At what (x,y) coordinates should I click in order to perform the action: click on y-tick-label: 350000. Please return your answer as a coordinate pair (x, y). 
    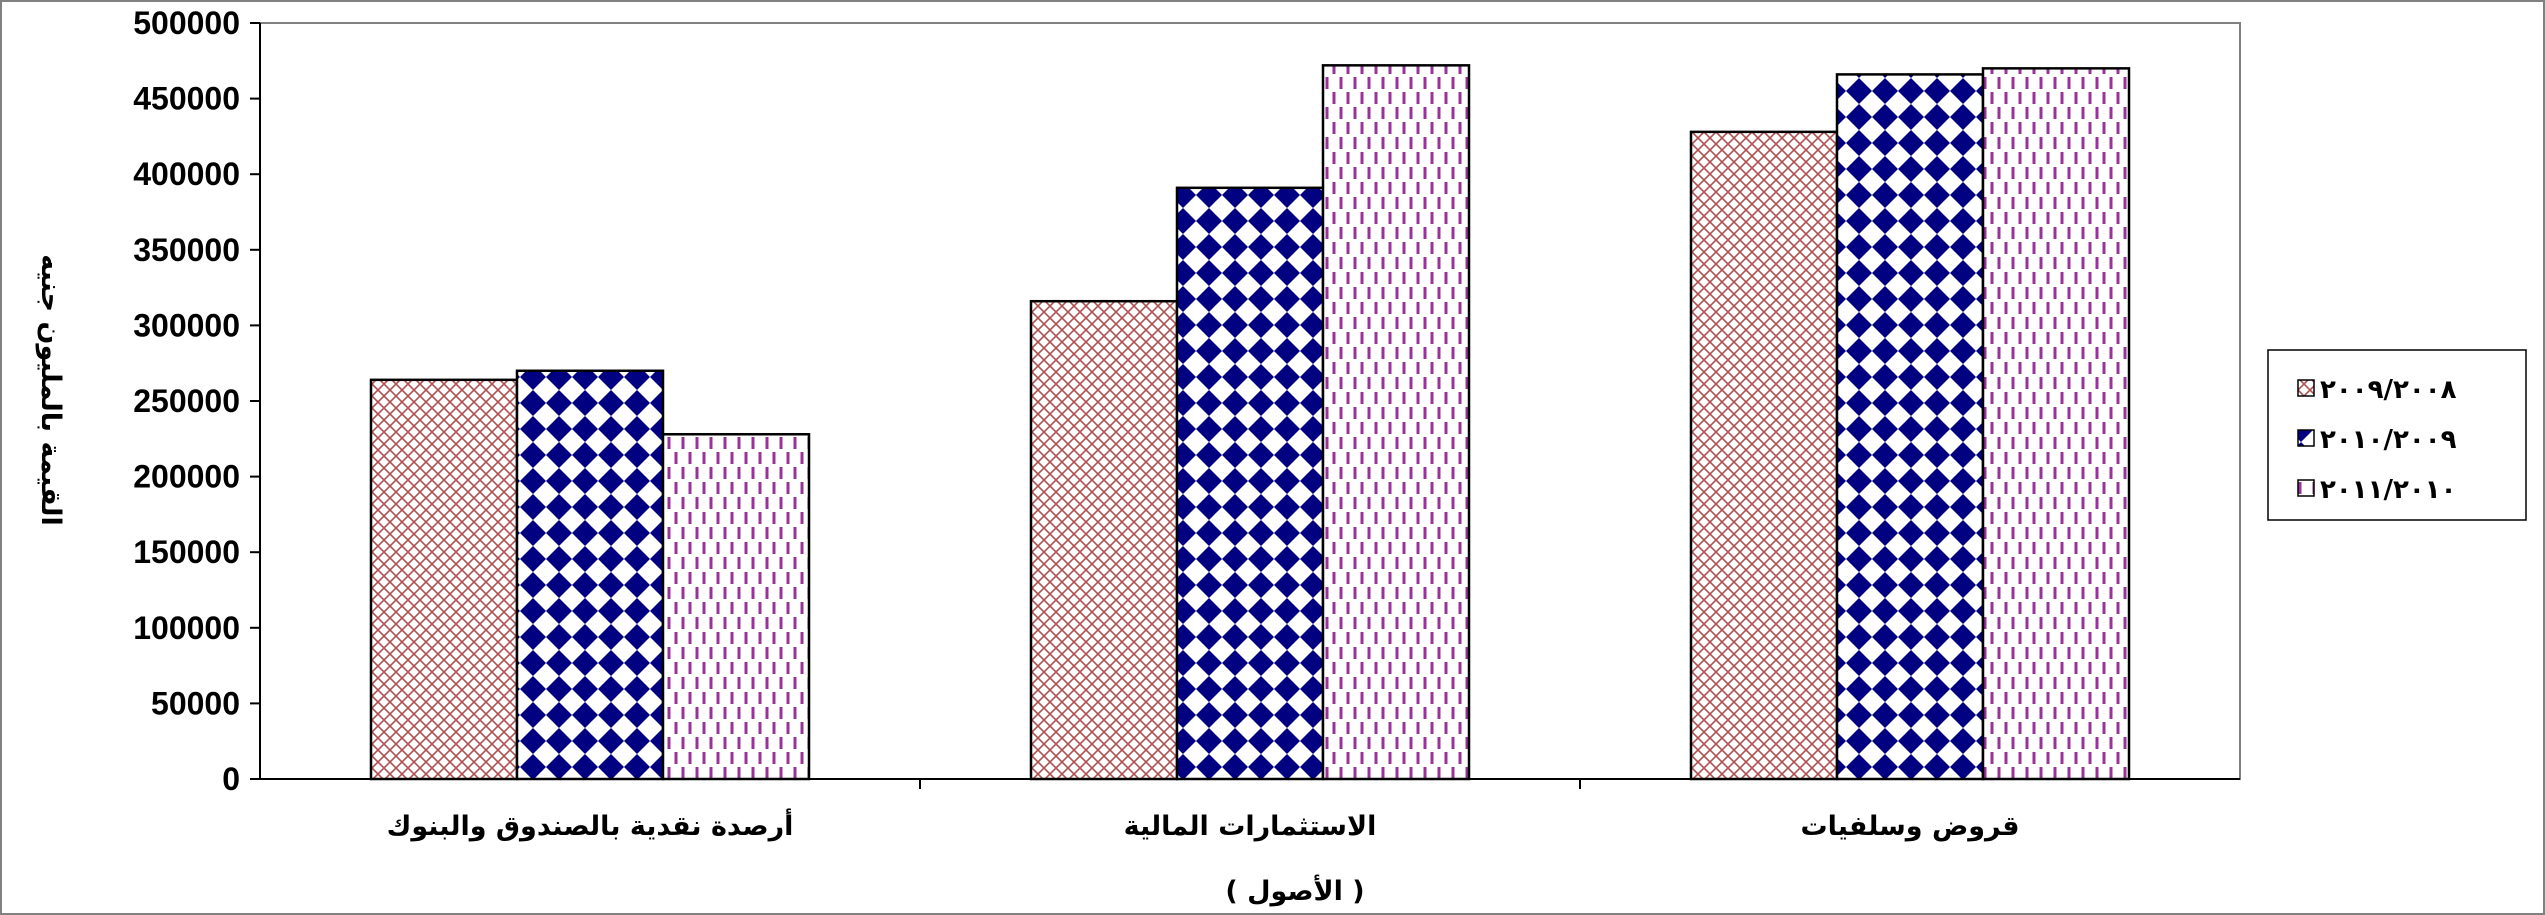
    Looking at the image, I should click on (186, 250).